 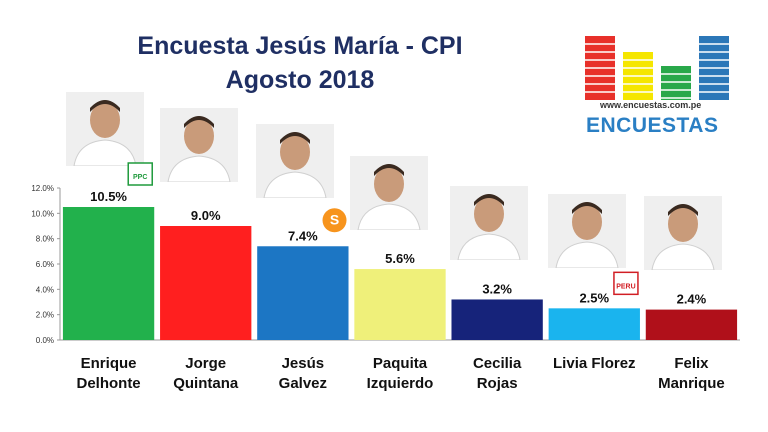 What do you see at coordinates (657, 68) in the screenshot?
I see `encuestas-logo` at bounding box center [657, 68].